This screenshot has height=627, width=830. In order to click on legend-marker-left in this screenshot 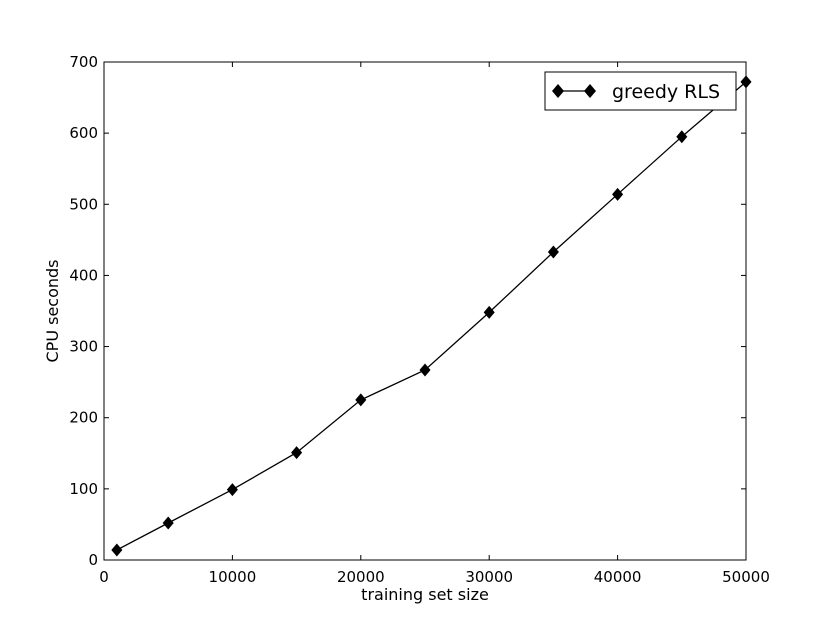, I will do `click(558, 91)`.